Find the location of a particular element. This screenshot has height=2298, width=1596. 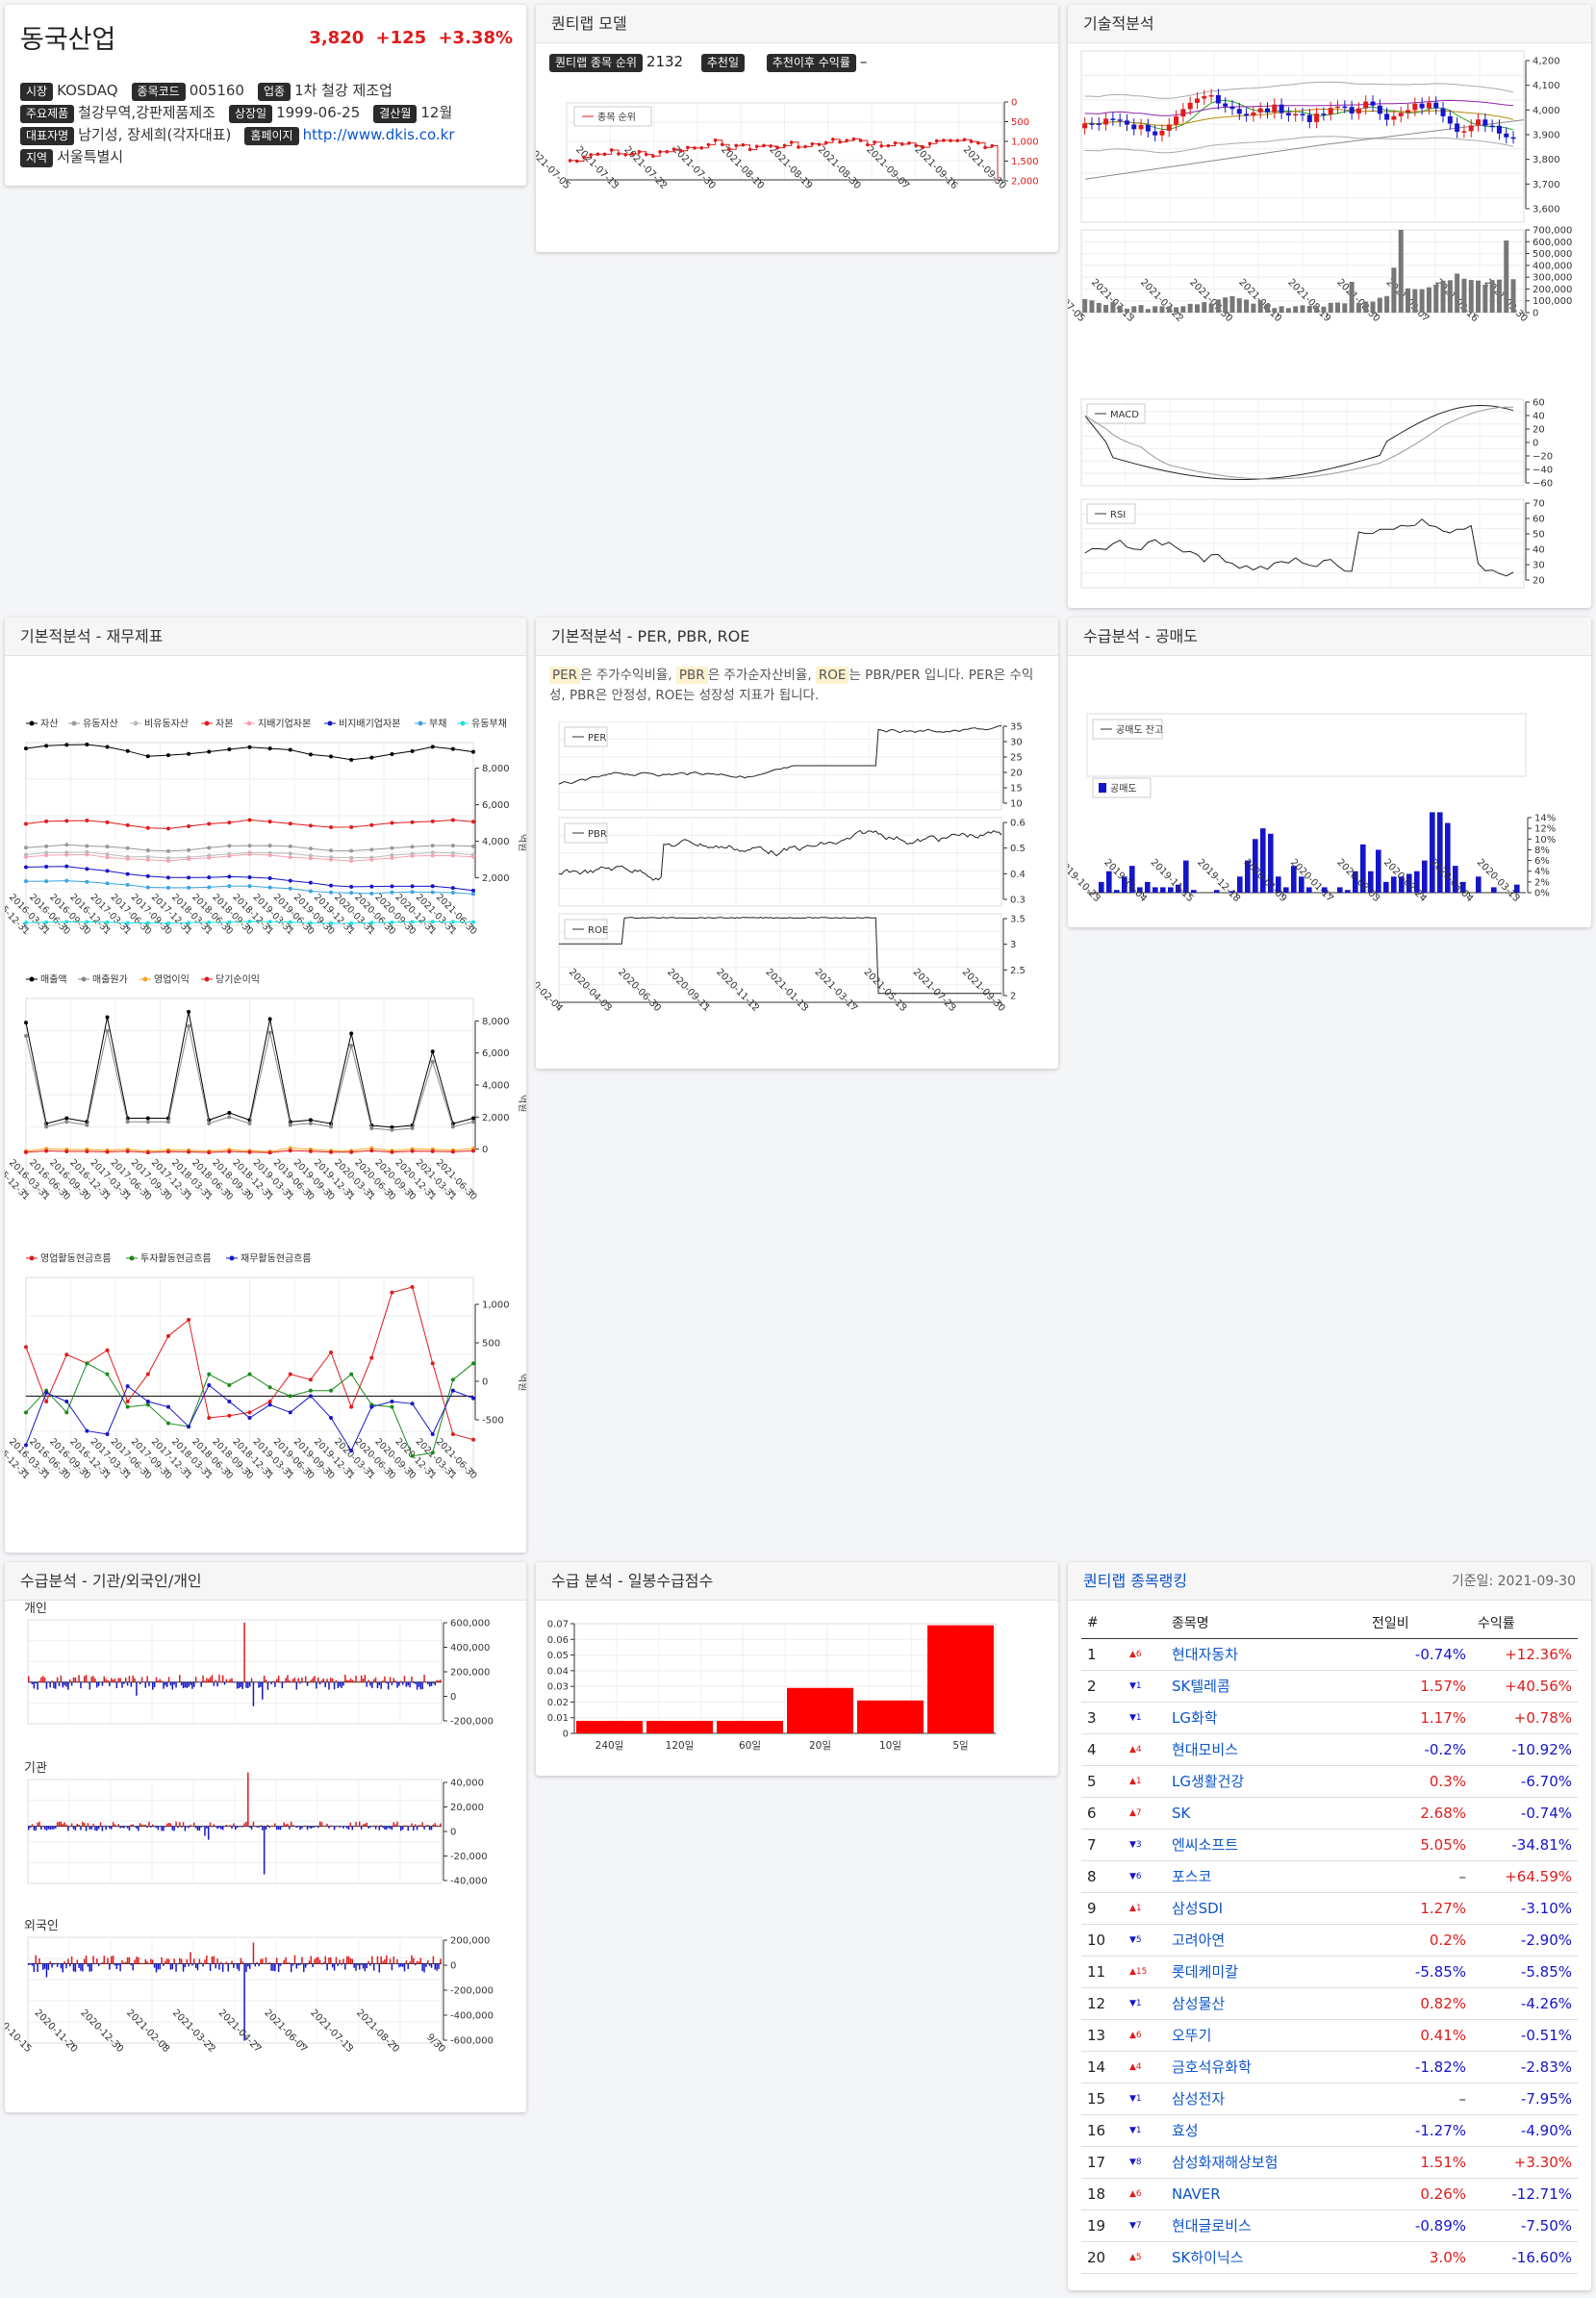

ranking-row: 17 ▼8 삼성화재해상보험 1.51% +3.30% is located at coordinates (1329, 2162).